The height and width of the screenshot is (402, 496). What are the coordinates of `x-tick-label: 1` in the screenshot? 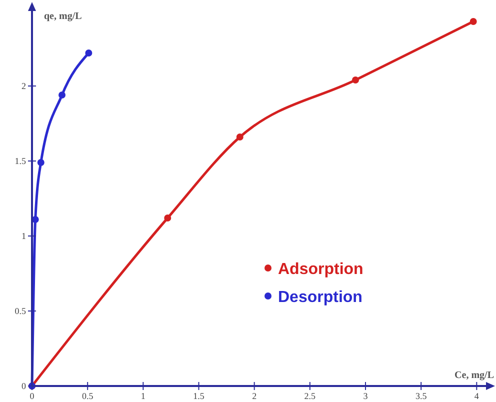 It's located at (143, 396).